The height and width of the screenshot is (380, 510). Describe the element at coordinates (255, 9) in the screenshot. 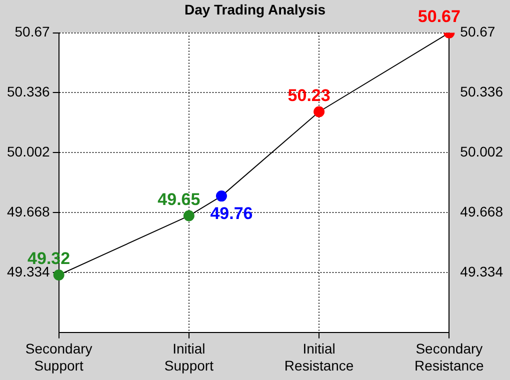

I see `chart-title: Day Trading Analysis` at that location.